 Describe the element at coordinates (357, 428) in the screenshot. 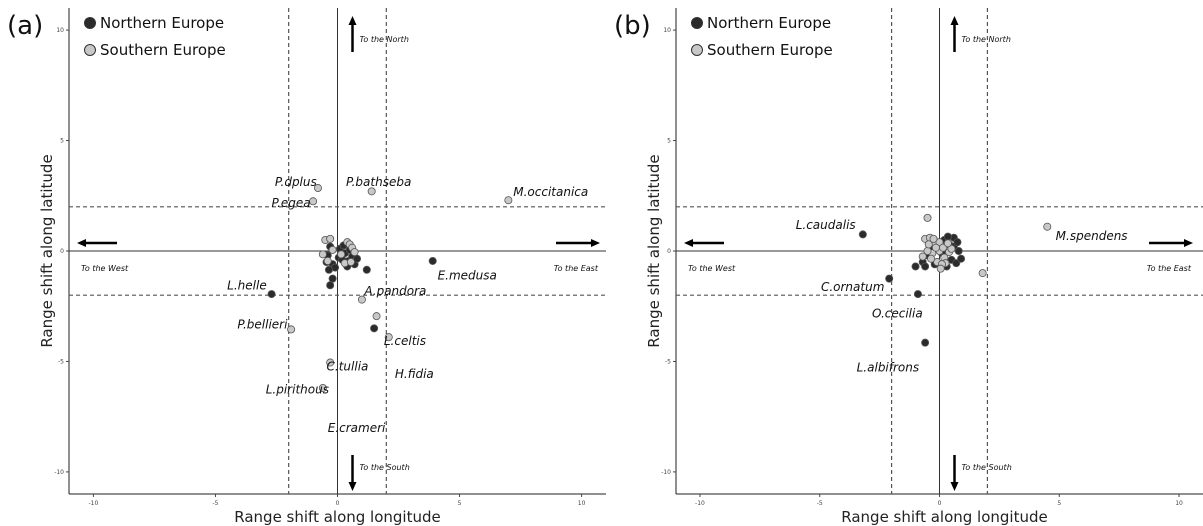

I see `species-label: E.crameri` at that location.